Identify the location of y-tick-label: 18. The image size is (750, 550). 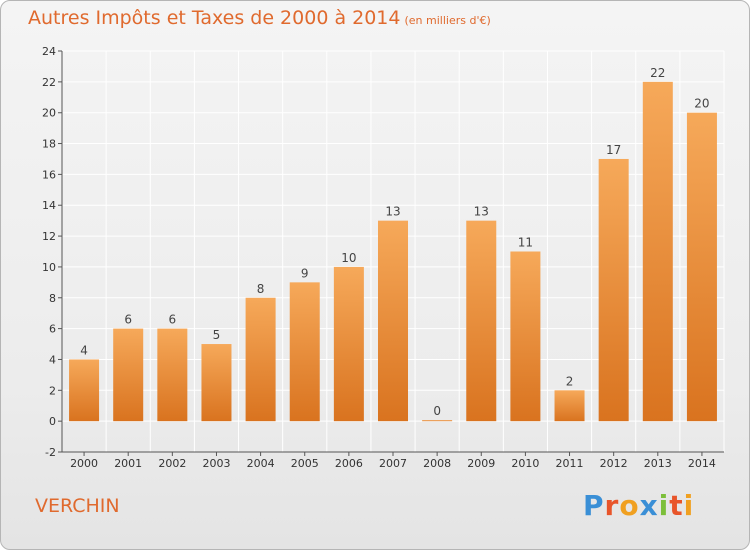
(49, 144).